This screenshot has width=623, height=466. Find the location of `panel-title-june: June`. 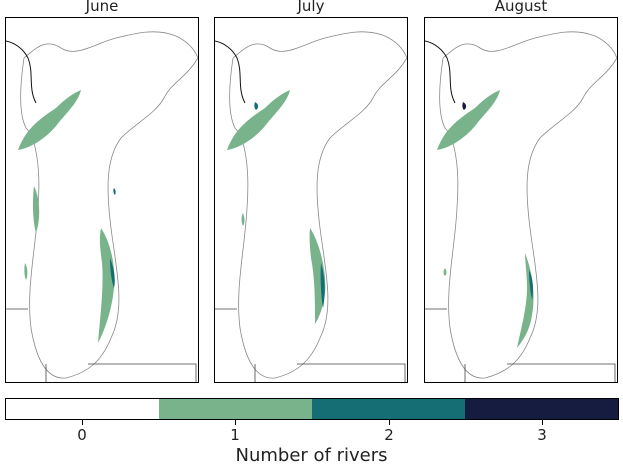

panel-title-june: June is located at coordinates (102, 7).